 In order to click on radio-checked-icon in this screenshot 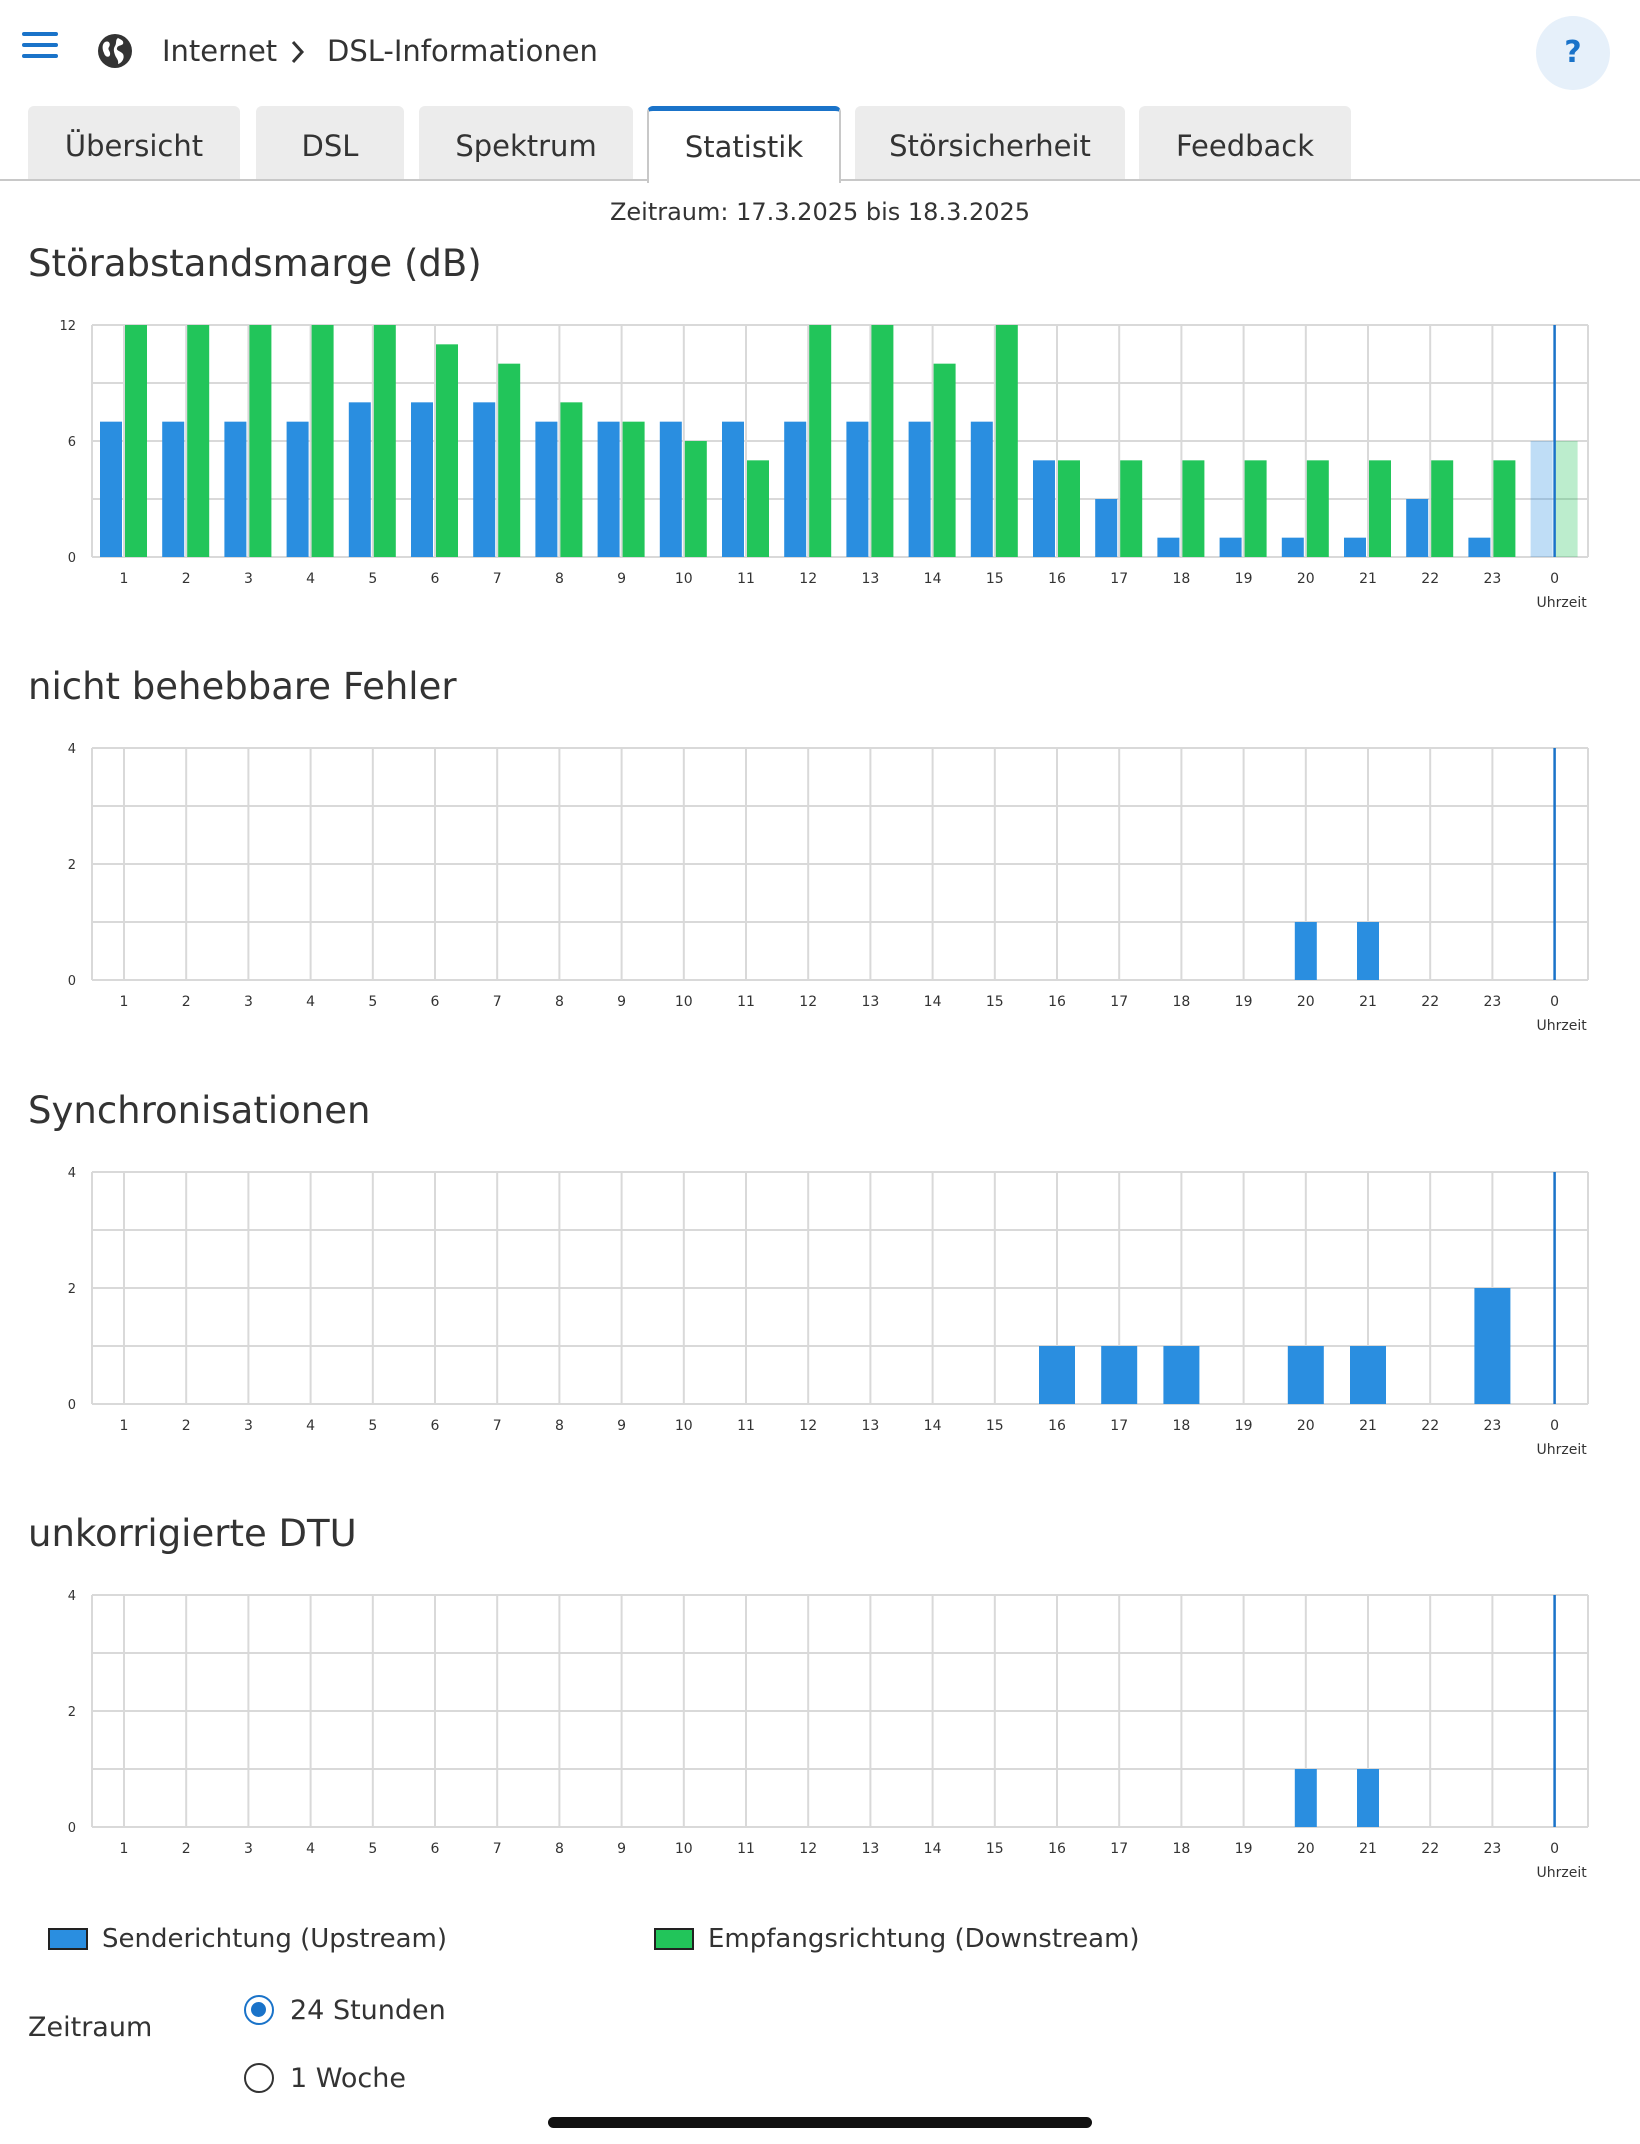, I will do `click(259, 2010)`.